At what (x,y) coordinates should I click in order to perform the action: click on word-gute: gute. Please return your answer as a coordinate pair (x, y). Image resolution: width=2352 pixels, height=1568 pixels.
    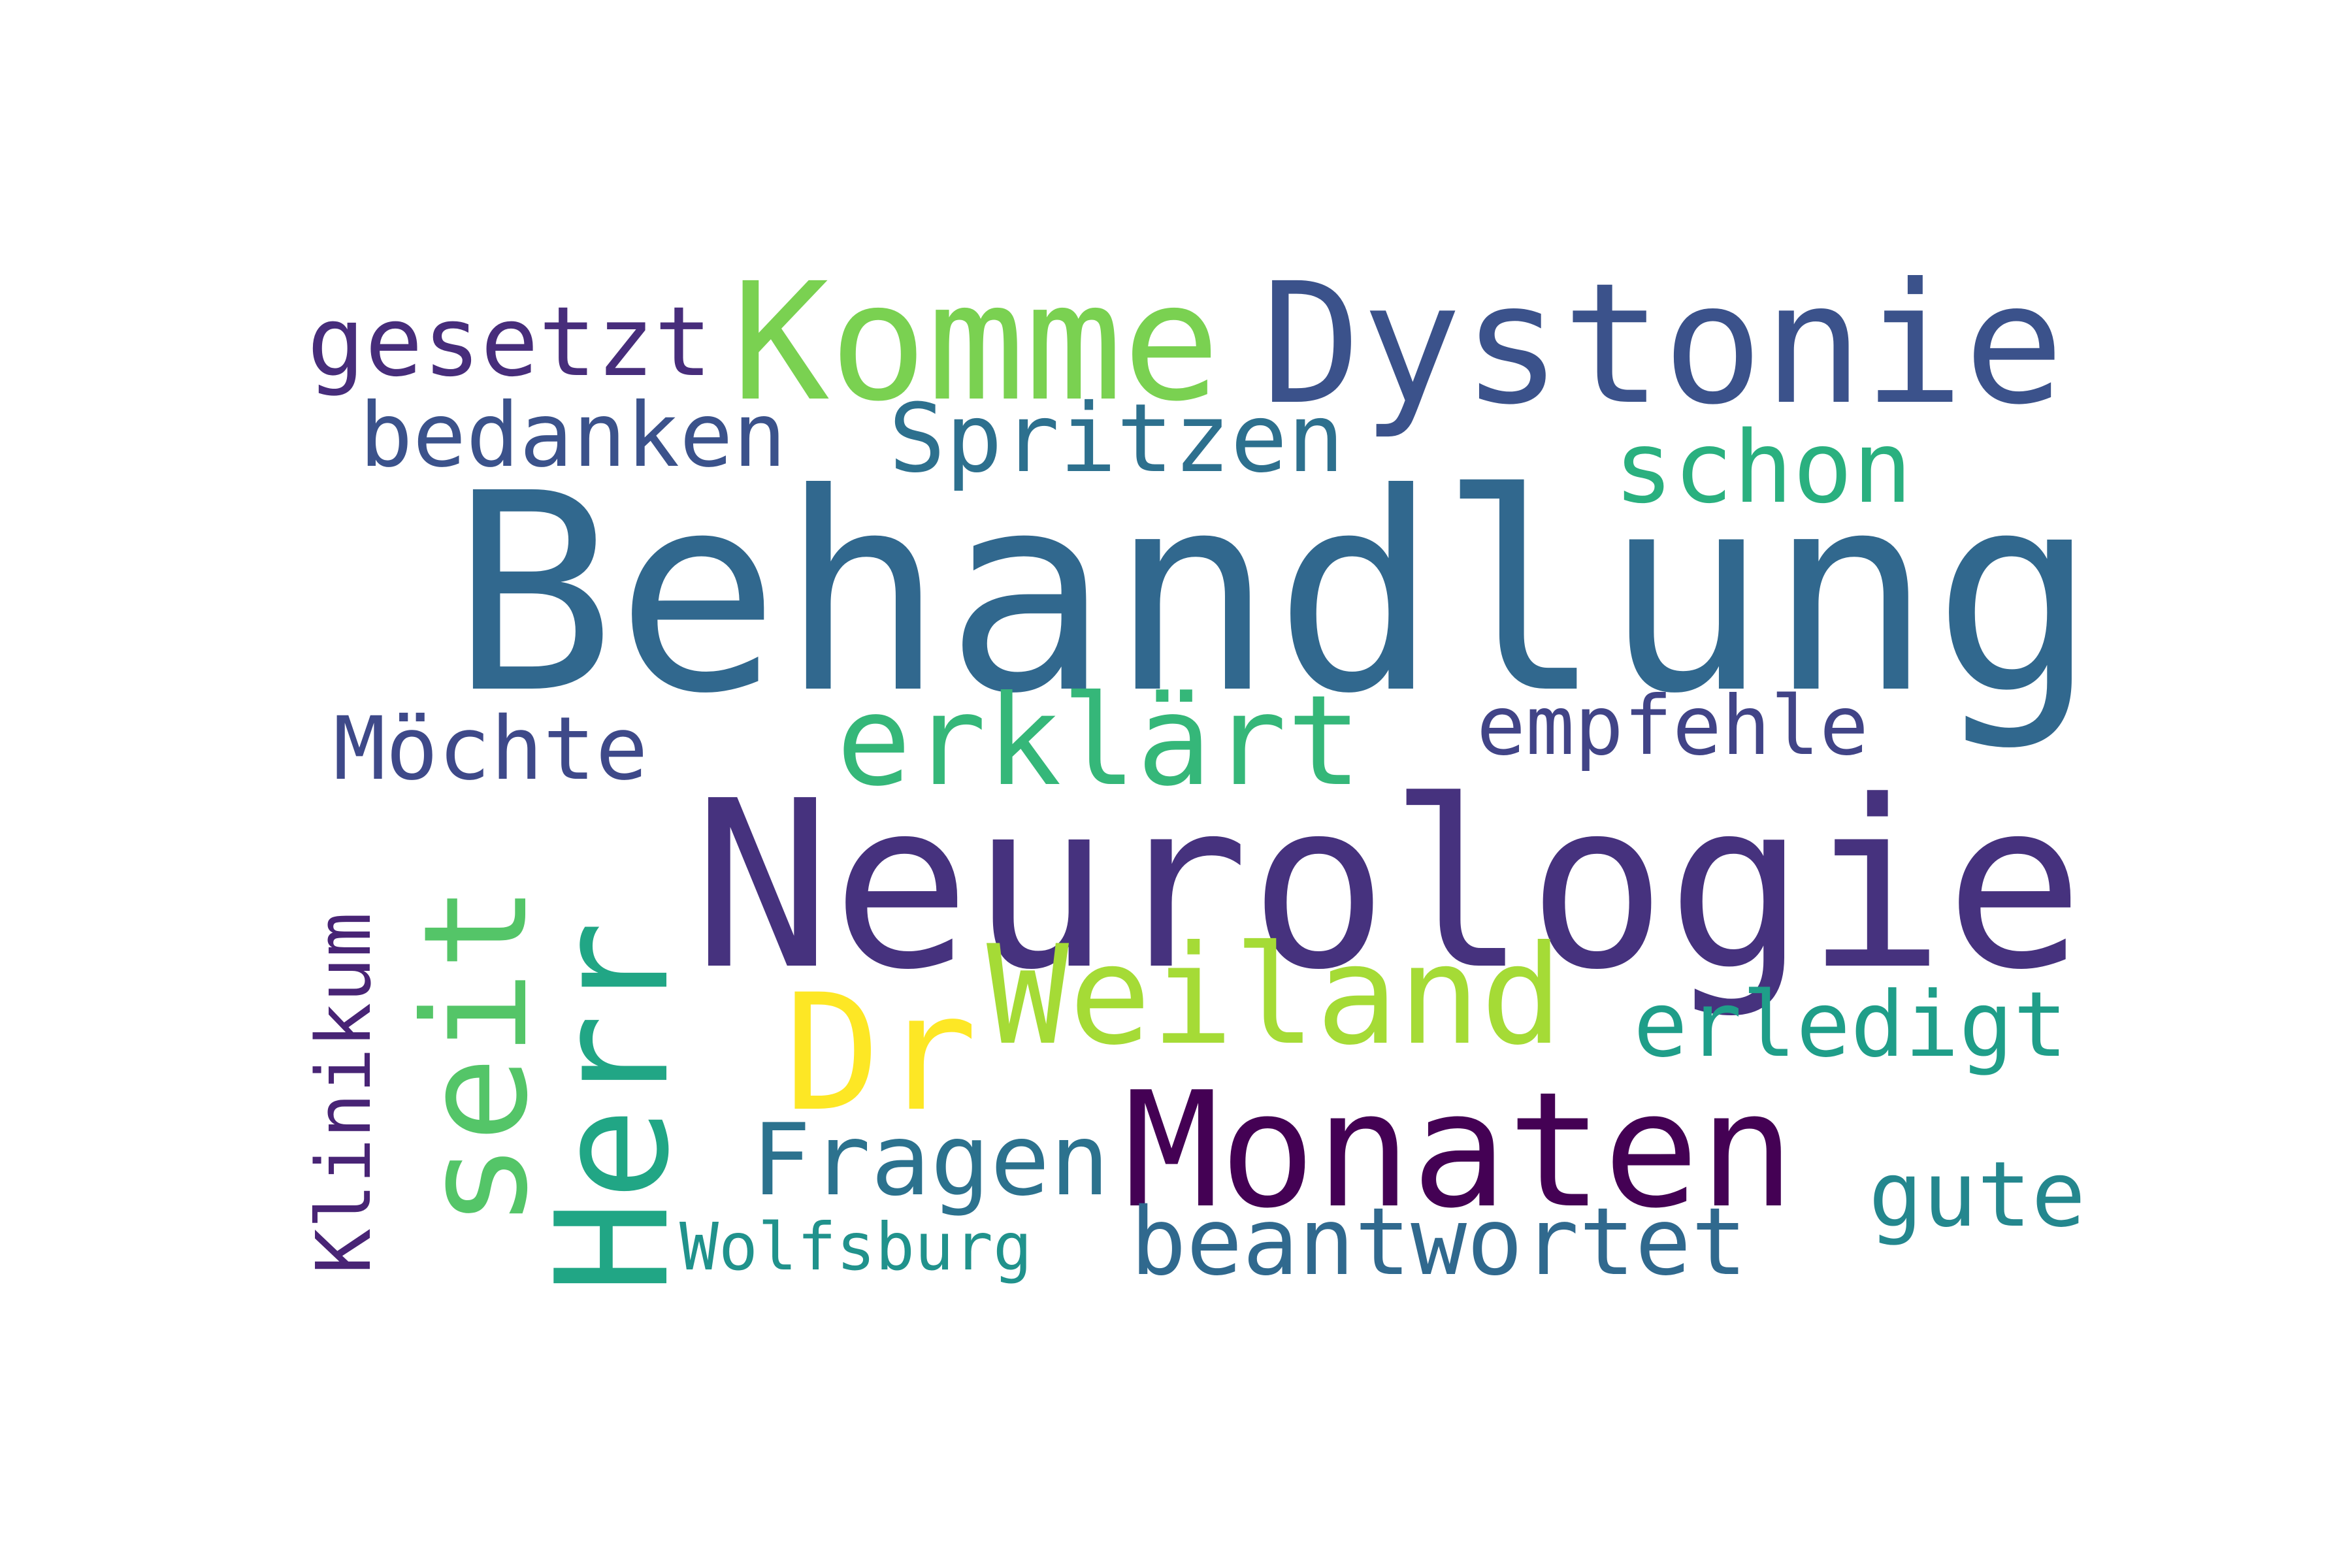
    Looking at the image, I should click on (1977, 1194).